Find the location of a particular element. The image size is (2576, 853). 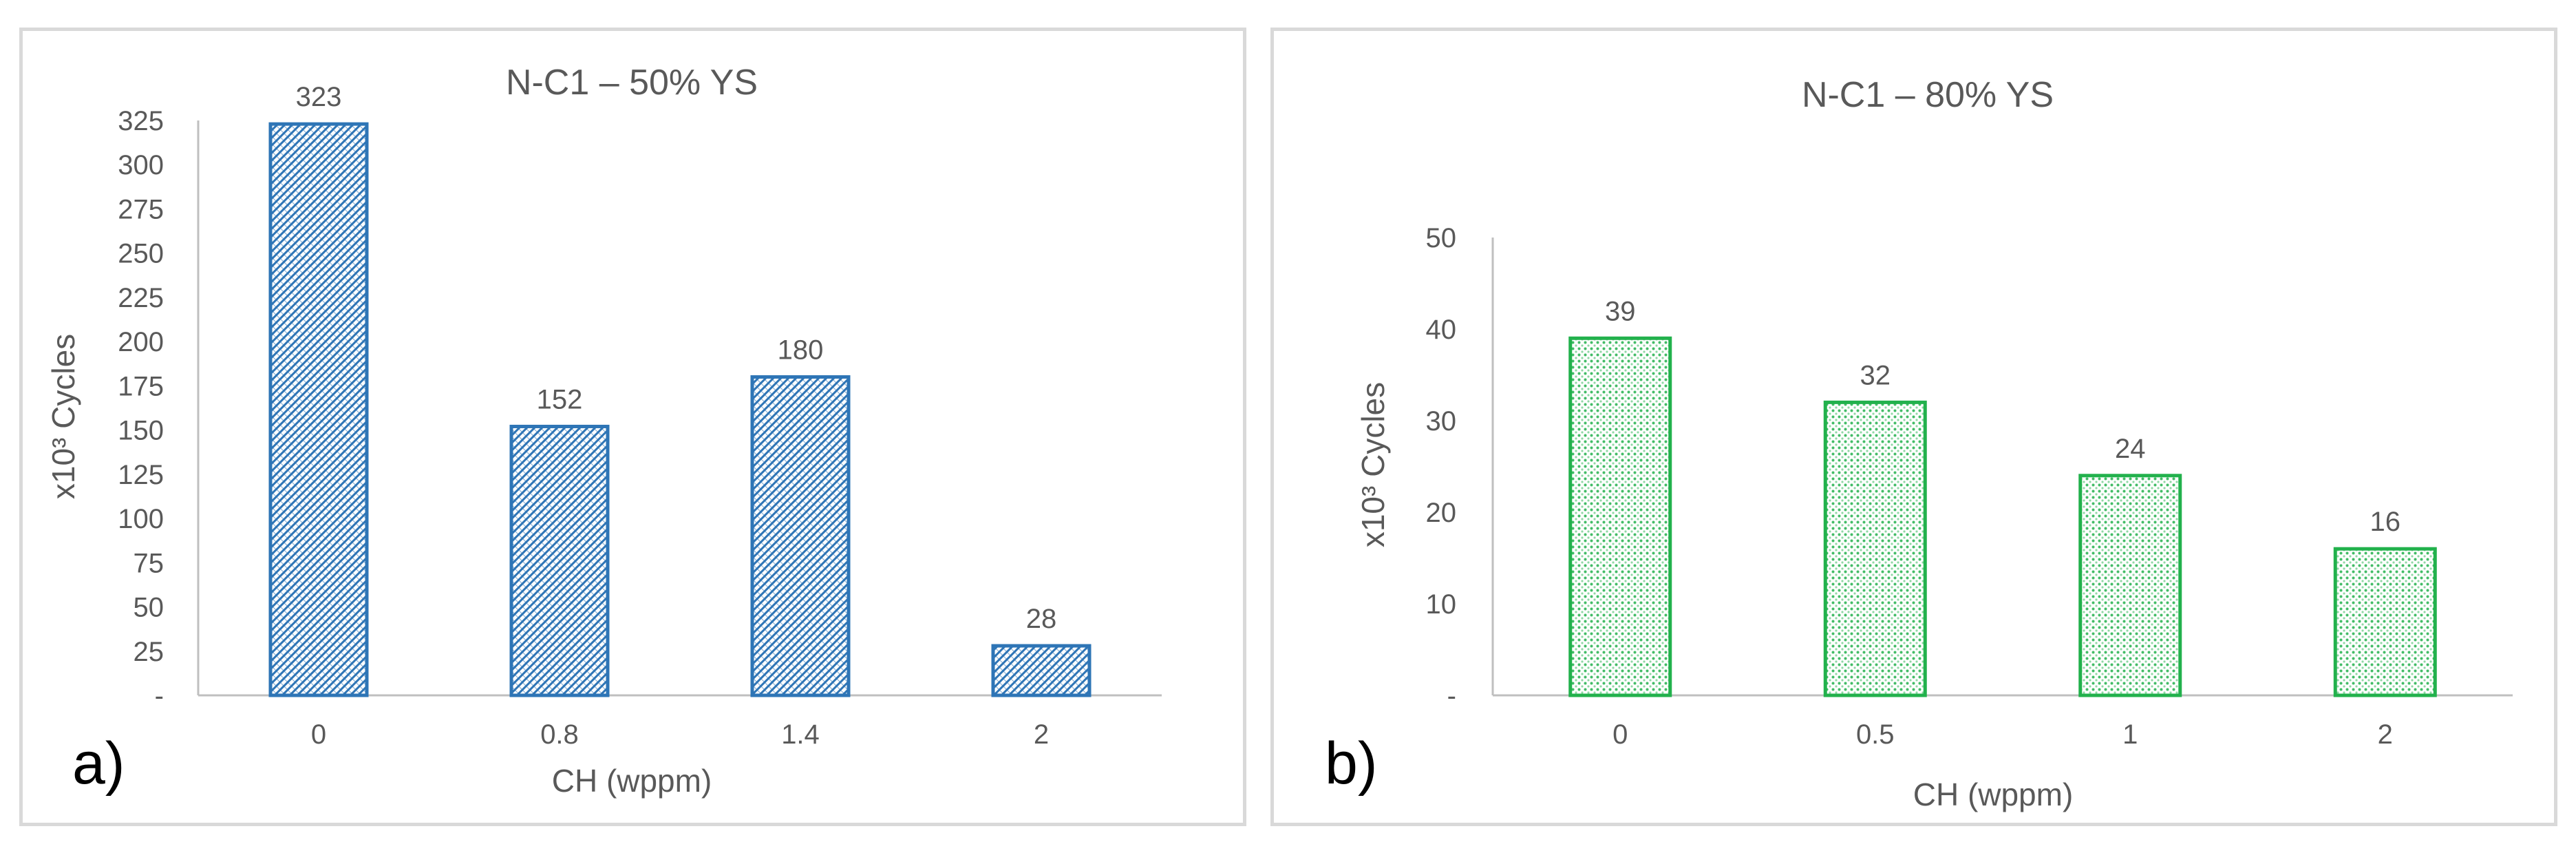

y-tick-label: 100 is located at coordinates (141, 519).